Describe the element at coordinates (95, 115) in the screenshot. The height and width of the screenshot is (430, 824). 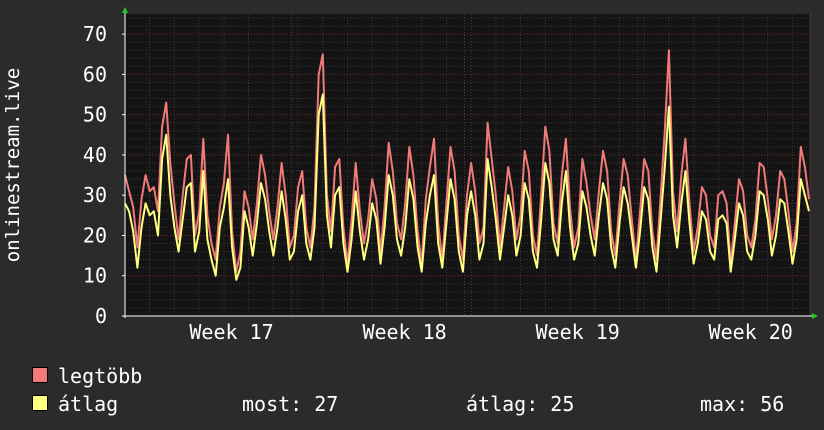
I see `y-tick-label: 50` at that location.